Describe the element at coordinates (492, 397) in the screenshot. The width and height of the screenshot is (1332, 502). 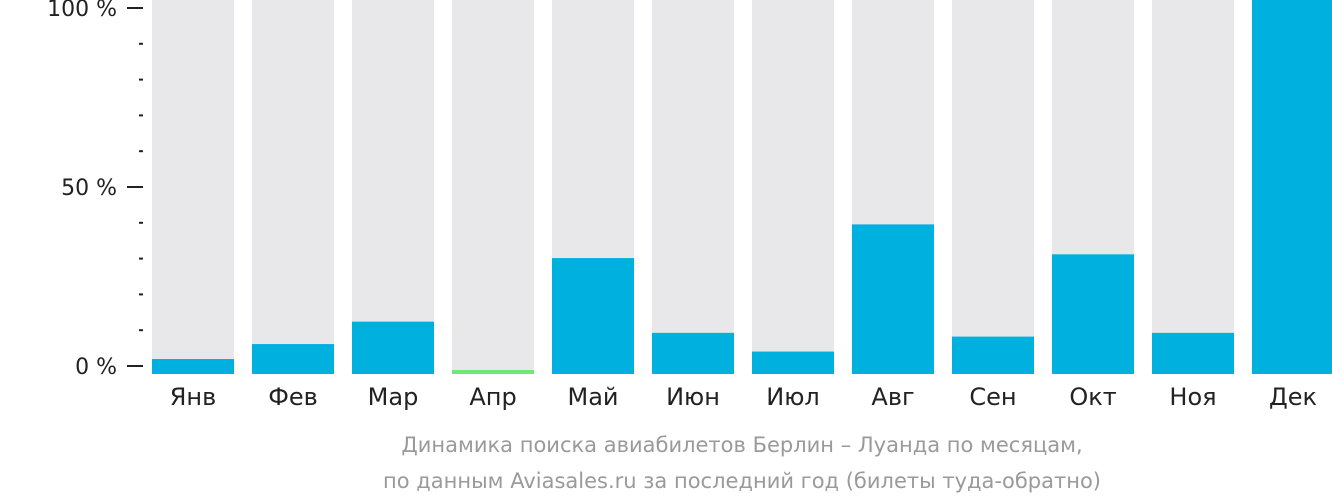
I see `x-tick-label: Апр` at that location.